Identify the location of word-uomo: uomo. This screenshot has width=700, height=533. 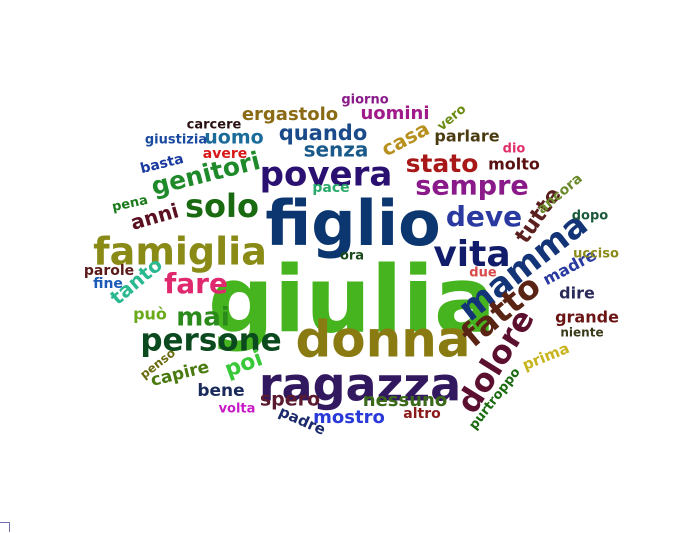
(233, 138).